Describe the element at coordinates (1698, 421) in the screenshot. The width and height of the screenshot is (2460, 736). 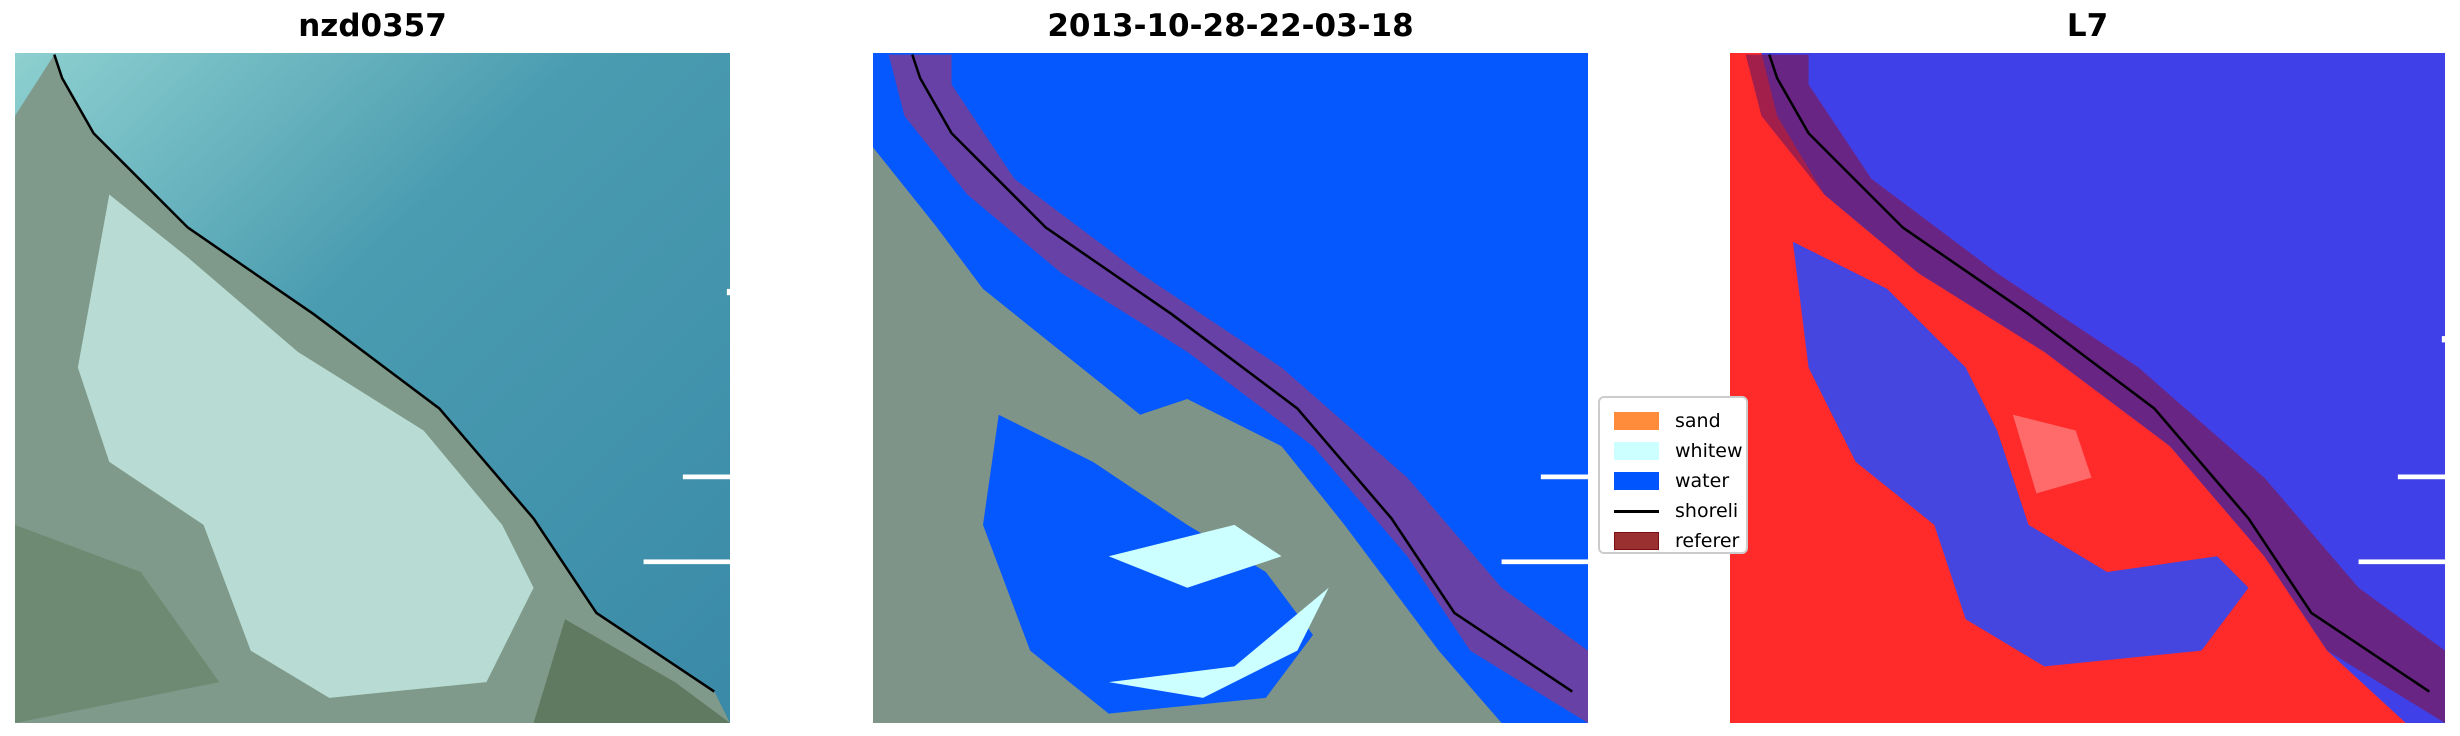
I see `legend-label: sand` at that location.